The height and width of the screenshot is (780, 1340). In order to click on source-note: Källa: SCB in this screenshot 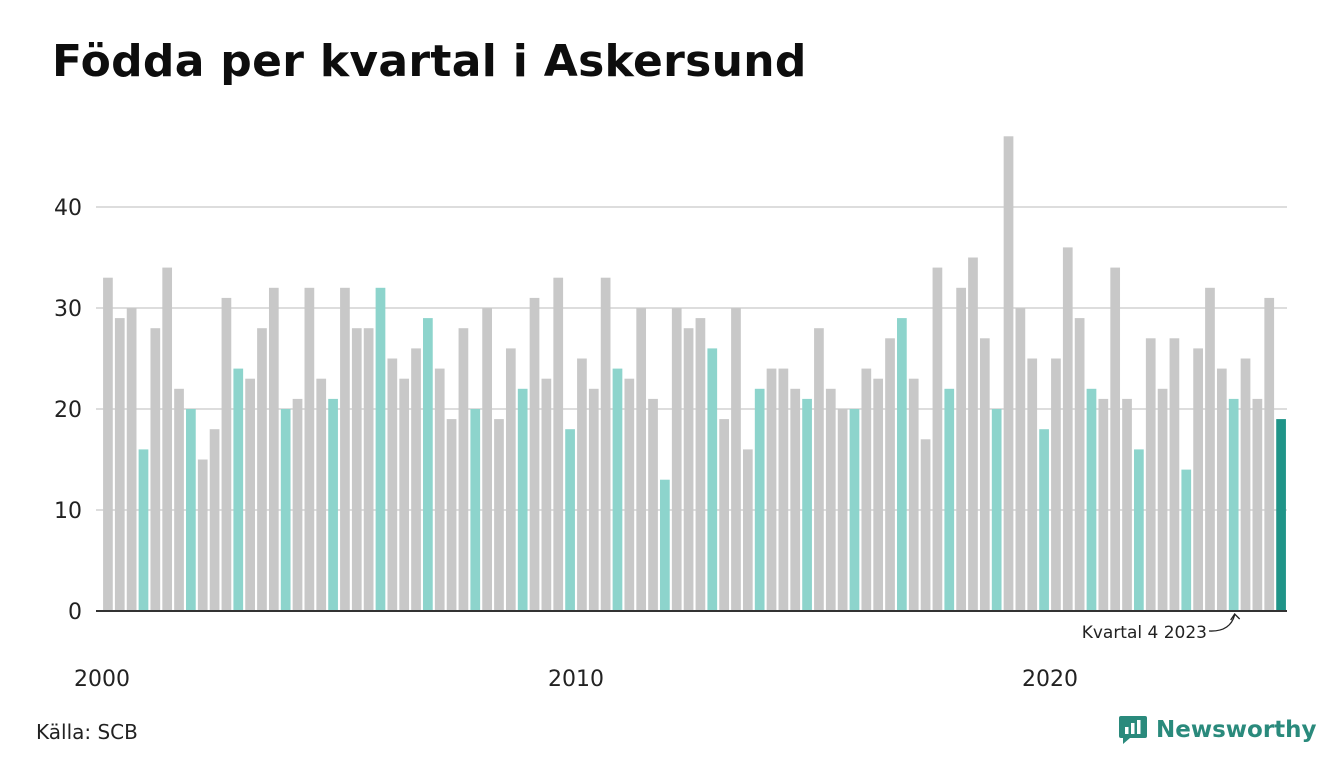, I will do `click(87, 732)`.